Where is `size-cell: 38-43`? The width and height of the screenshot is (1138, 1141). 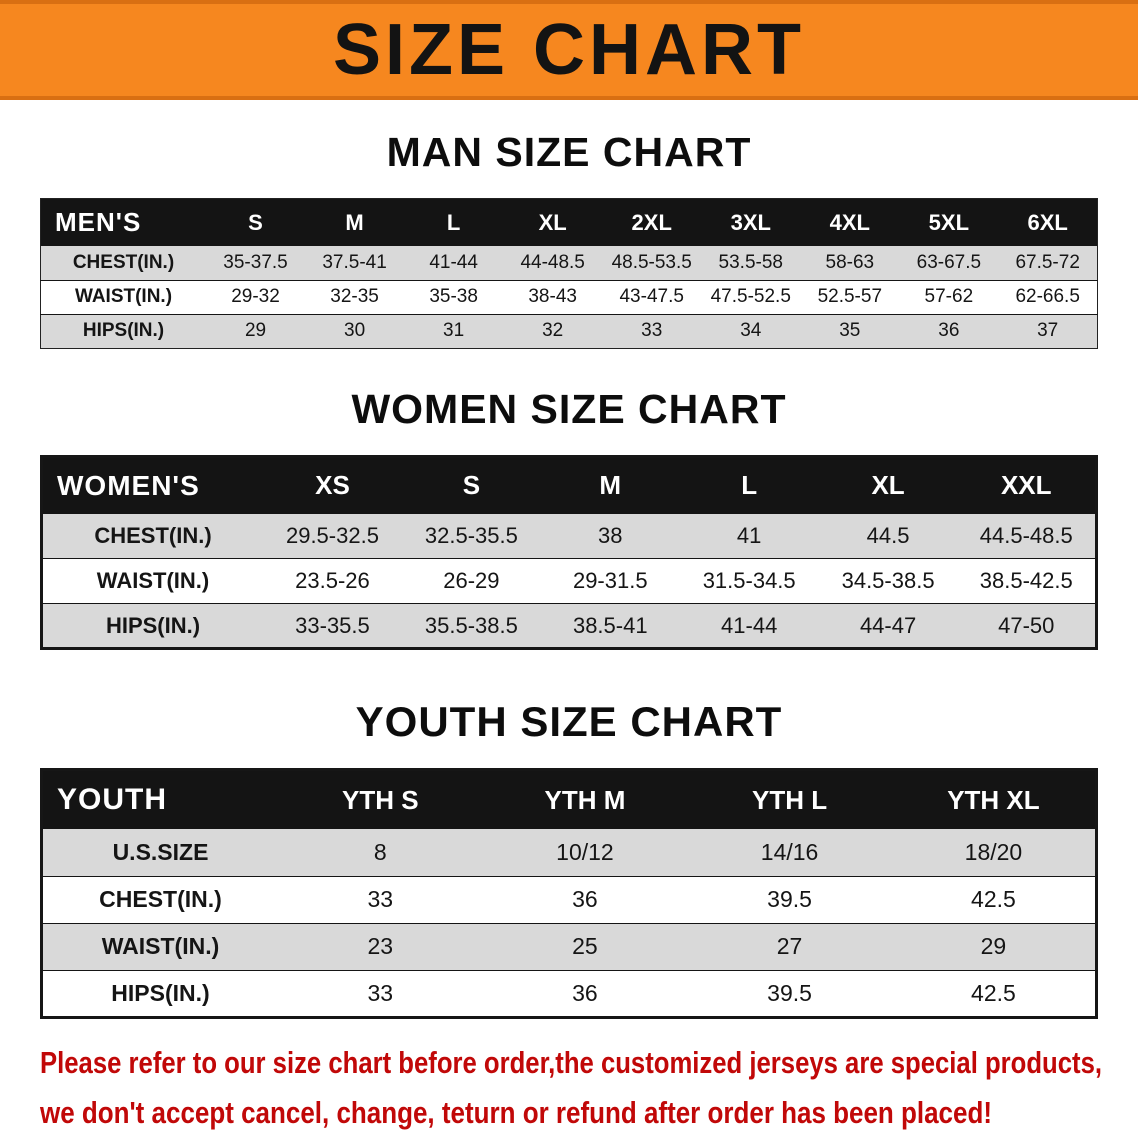 size-cell: 38-43 is located at coordinates (552, 296).